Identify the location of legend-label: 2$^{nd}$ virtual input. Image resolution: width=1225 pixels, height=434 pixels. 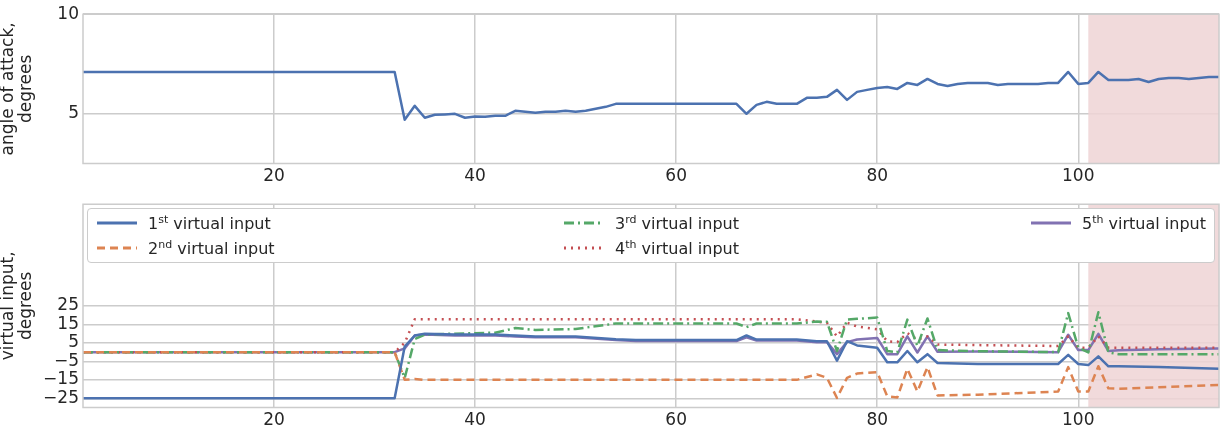
(211, 247).